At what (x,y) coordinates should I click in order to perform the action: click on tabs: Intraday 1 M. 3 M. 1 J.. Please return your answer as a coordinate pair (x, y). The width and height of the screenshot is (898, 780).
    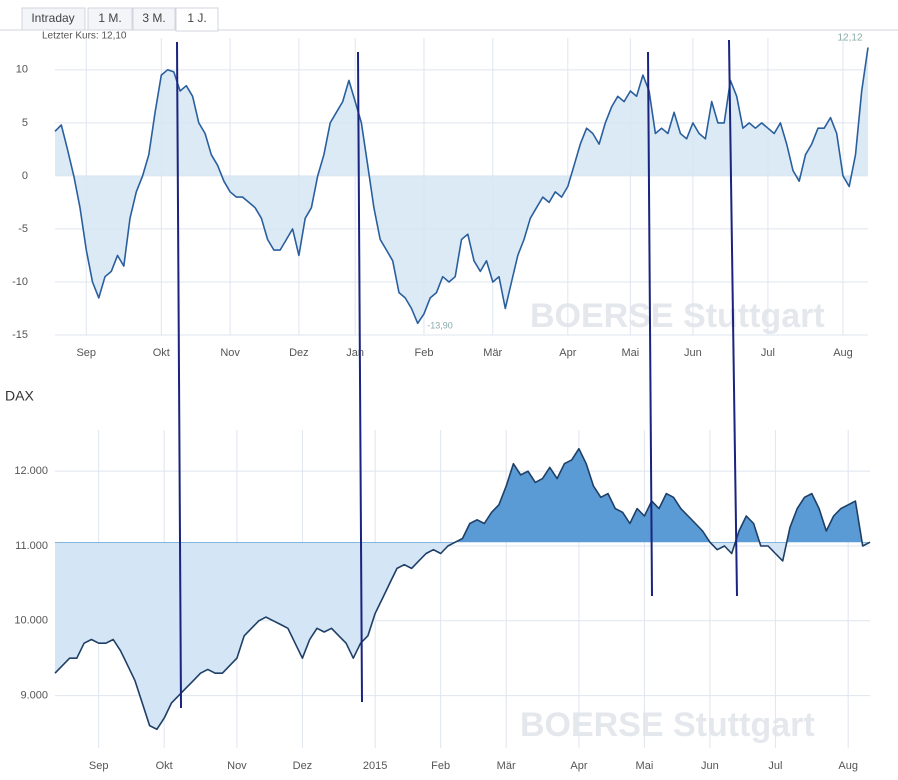
    Looking at the image, I should click on (449, 19).